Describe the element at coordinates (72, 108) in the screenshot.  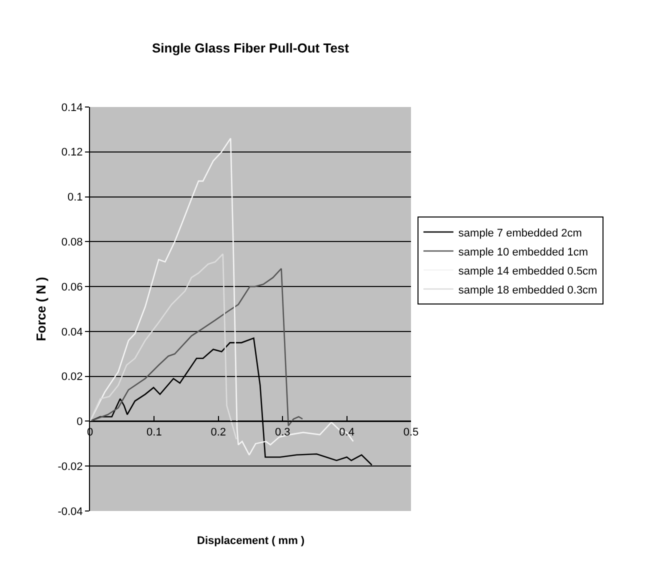
I see `y-tick-label: 0.14` at that location.